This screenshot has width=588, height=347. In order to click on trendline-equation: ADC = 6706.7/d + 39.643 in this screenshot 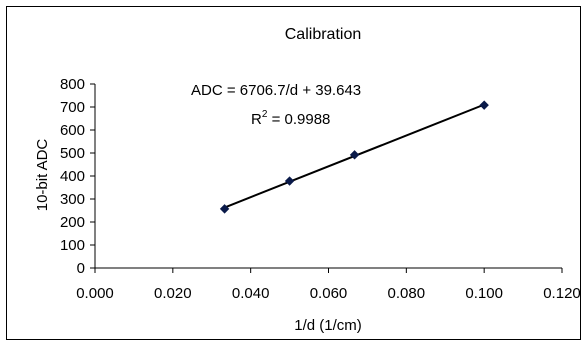, I will do `click(276, 90)`.